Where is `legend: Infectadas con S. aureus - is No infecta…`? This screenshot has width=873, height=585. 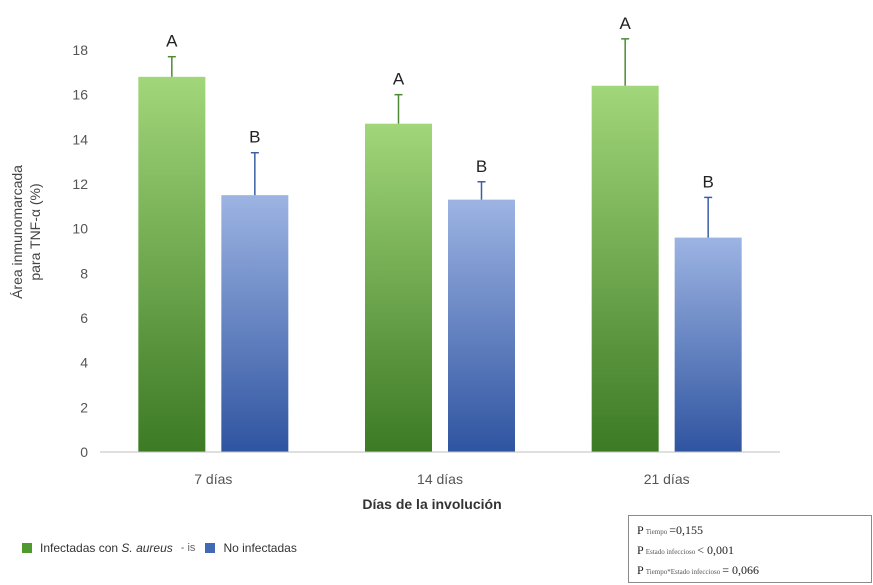
legend: Infectadas con S. aureus - is No infecta… is located at coordinates (159, 548).